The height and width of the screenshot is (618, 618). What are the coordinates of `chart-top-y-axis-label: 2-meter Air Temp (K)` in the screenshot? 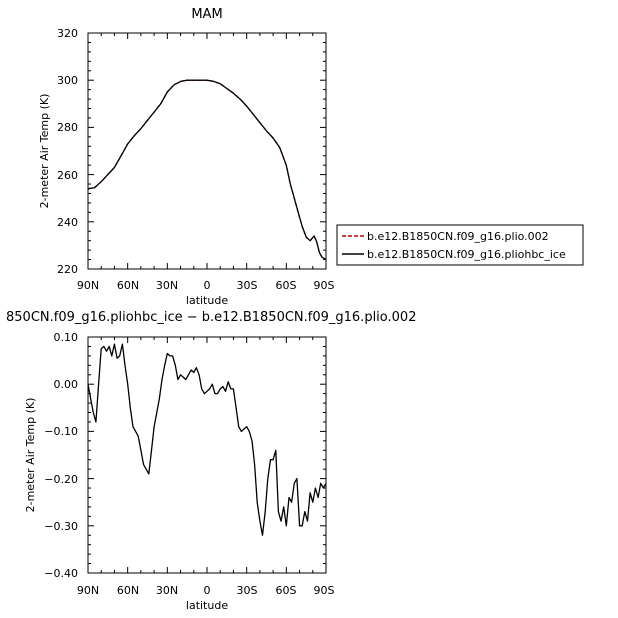 It's located at (44, 151).